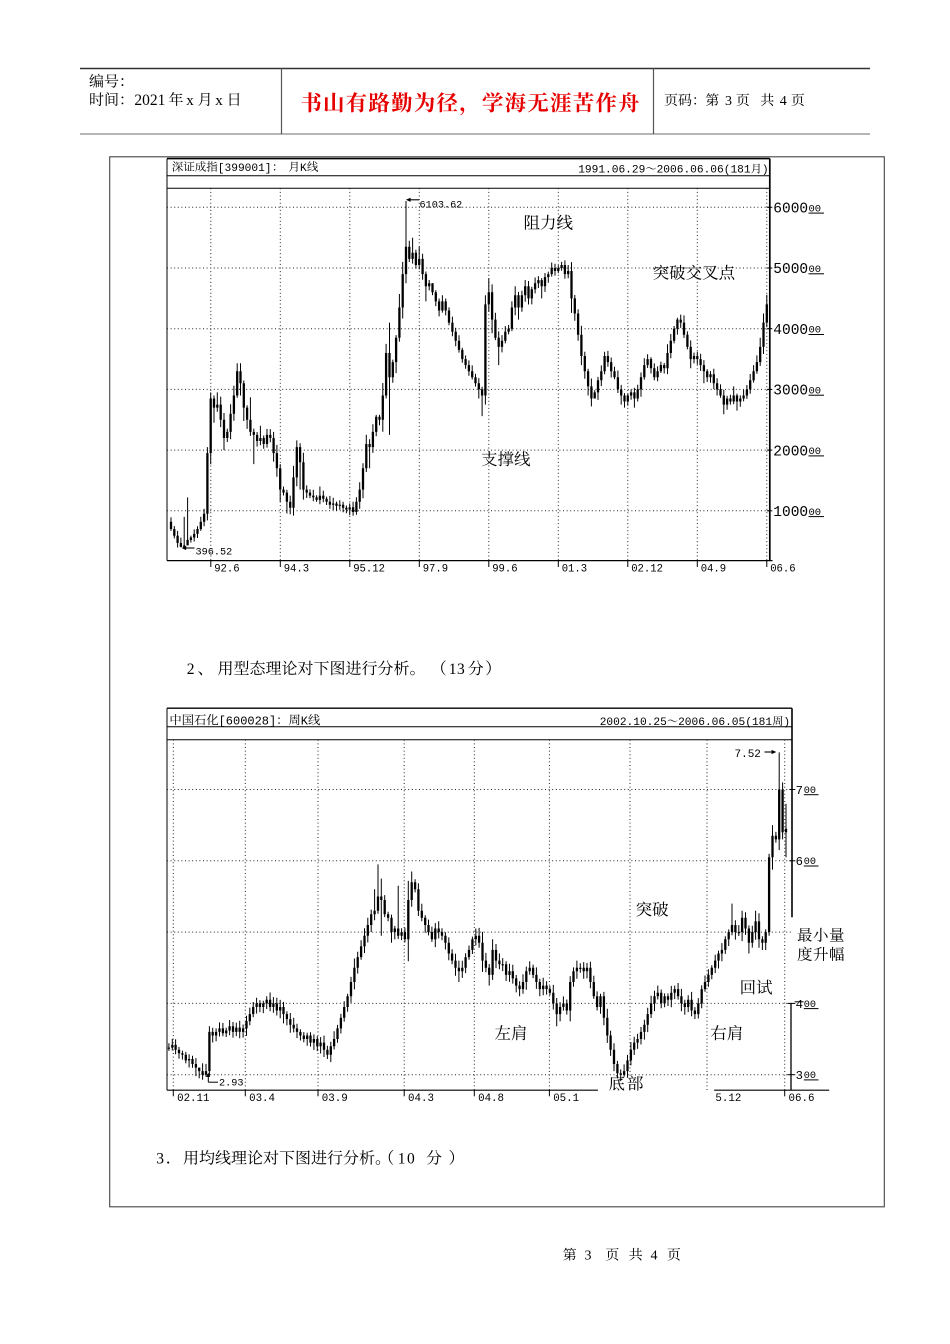 Image resolution: width=950 pixels, height=1344 pixels. I want to click on svg-text: 99.6, so click(504, 569).